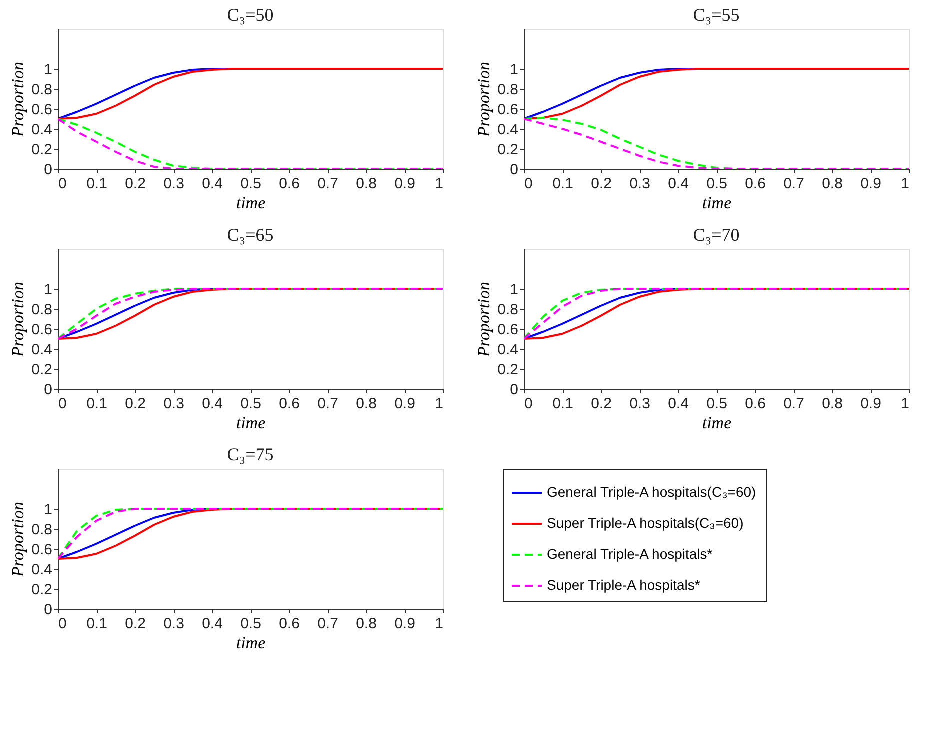 This screenshot has height=752, width=952. Describe the element at coordinates (630, 554) in the screenshot. I see `legend-label: General Triple-A hospitals*` at that location.